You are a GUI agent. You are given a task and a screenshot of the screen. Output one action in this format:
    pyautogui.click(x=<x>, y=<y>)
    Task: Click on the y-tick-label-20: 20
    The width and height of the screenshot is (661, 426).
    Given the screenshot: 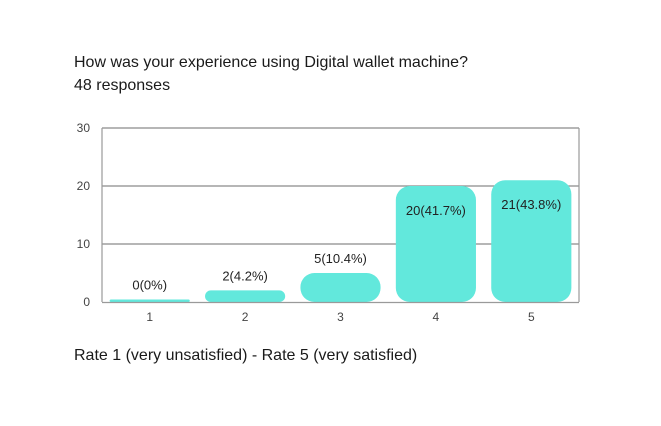 What is the action you would take?
    pyautogui.click(x=84, y=186)
    